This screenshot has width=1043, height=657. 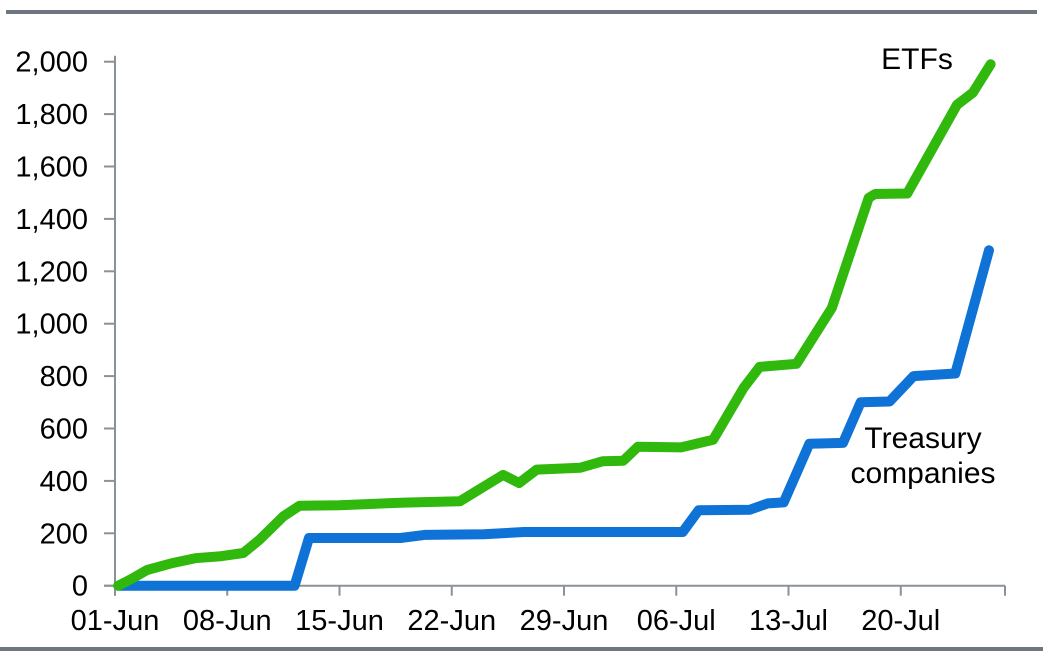 What do you see at coordinates (339, 621) in the screenshot?
I see `x-tick-label: 15-Jun` at bounding box center [339, 621].